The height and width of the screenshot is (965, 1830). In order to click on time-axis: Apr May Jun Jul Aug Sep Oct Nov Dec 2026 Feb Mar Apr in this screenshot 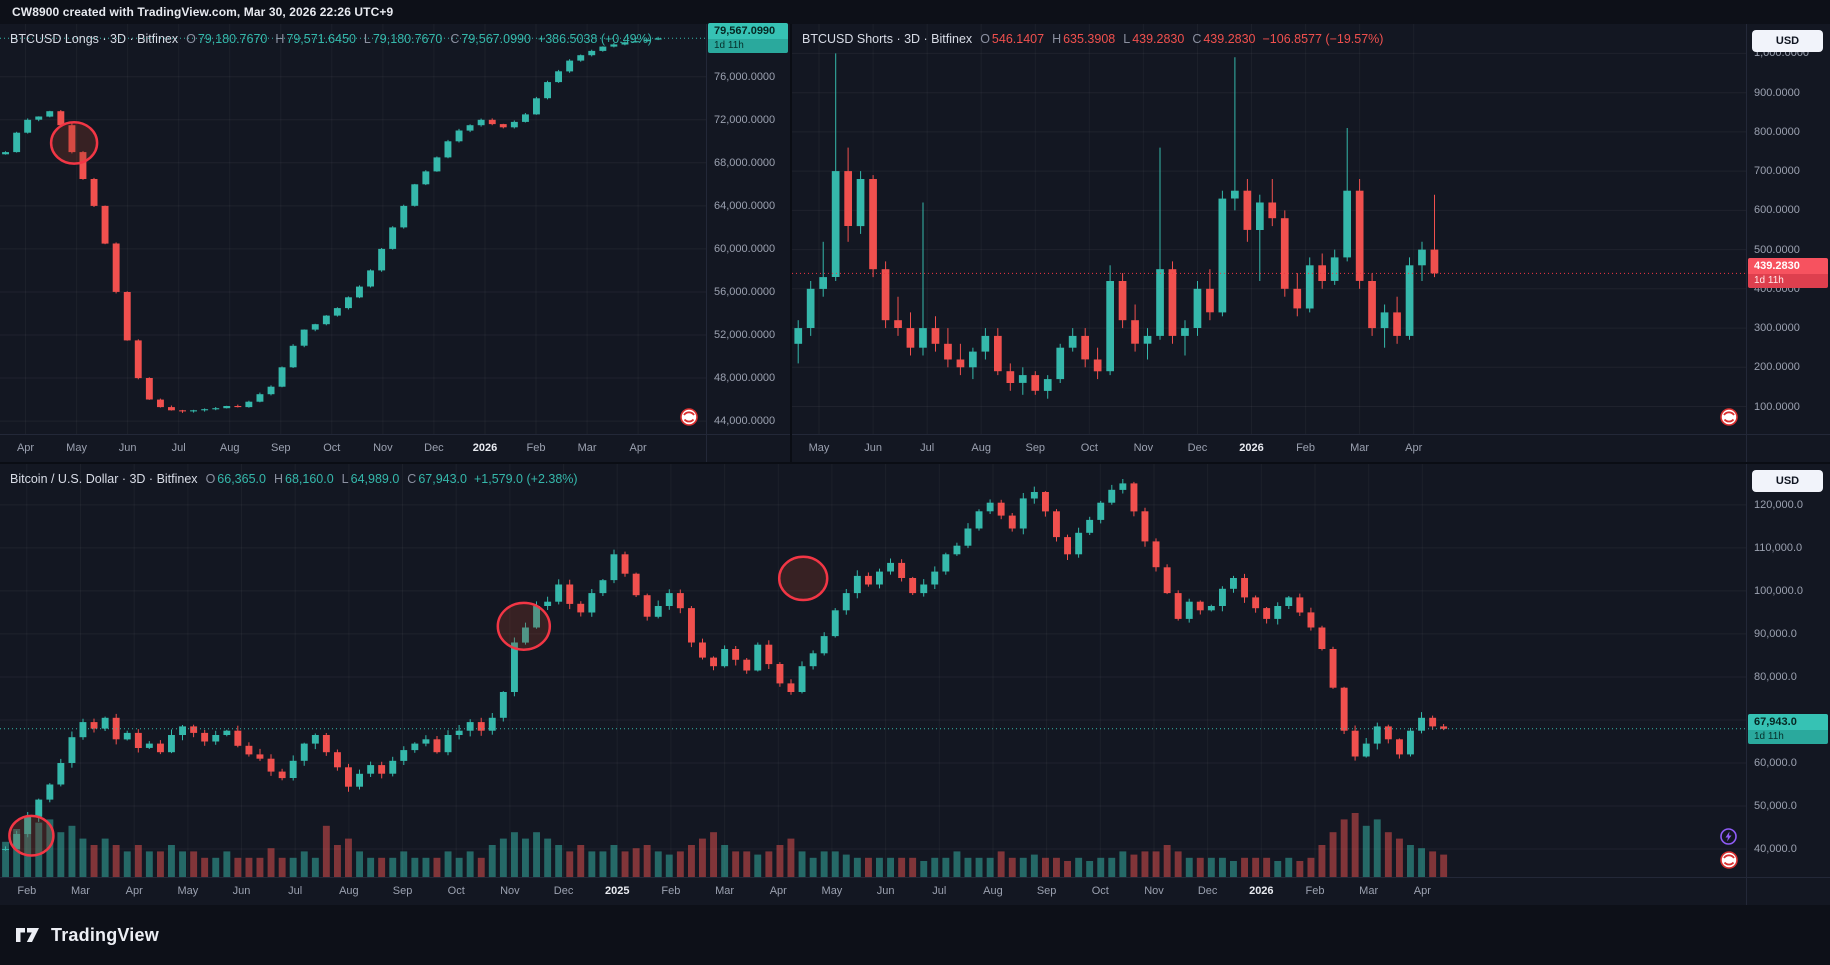, I will do `click(353, 448)`.